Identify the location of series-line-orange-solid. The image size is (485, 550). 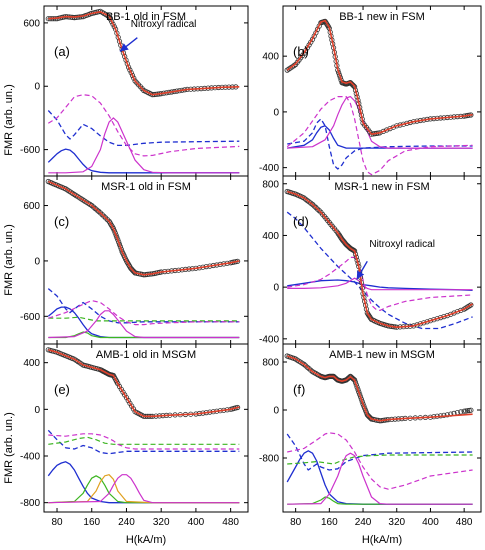
(144, 489).